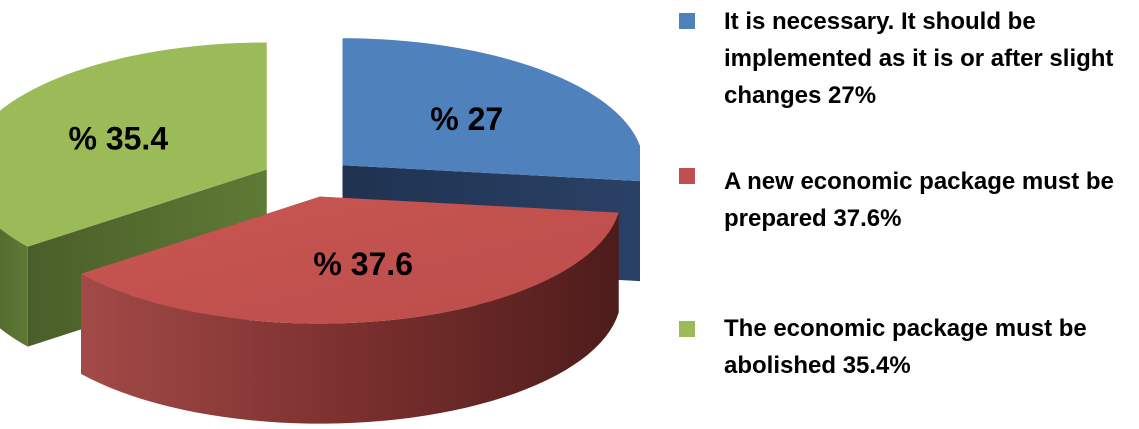 The width and height of the screenshot is (1139, 429). What do you see at coordinates (687, 329) in the screenshot?
I see `legend-swatch-green` at bounding box center [687, 329].